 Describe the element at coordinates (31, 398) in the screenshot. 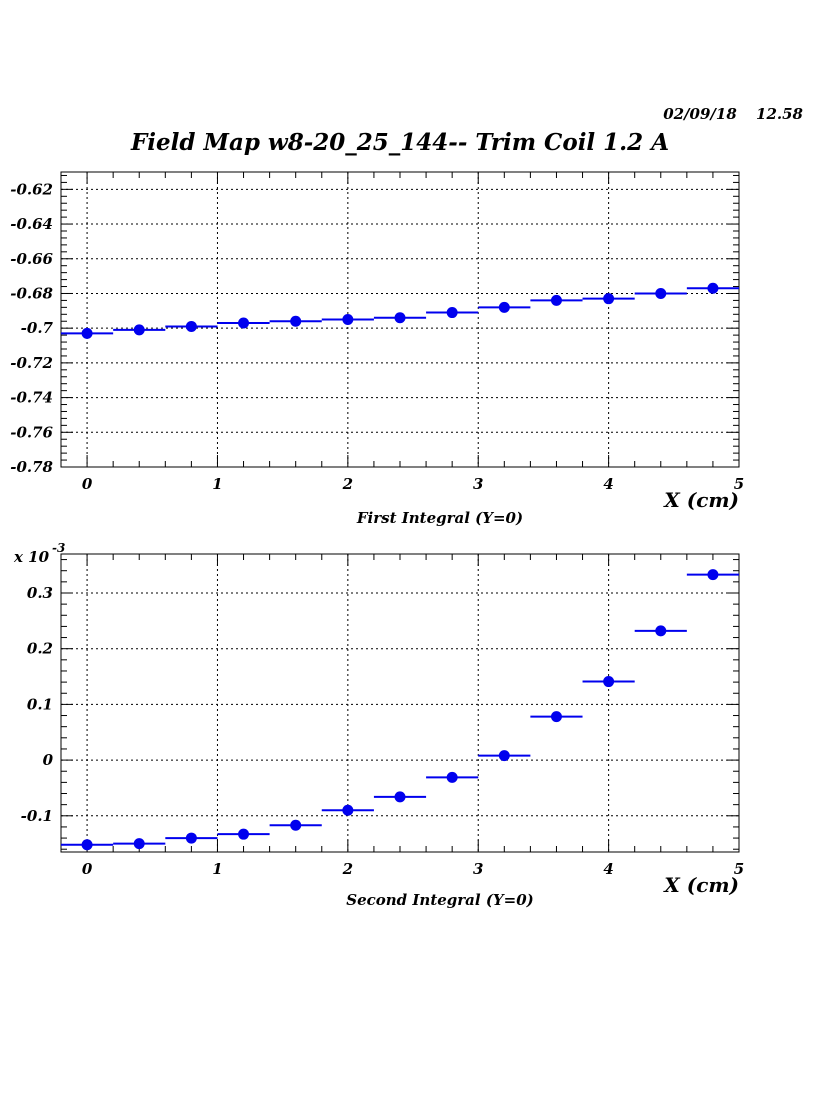

I see `y-tick-label: -0.74` at that location.